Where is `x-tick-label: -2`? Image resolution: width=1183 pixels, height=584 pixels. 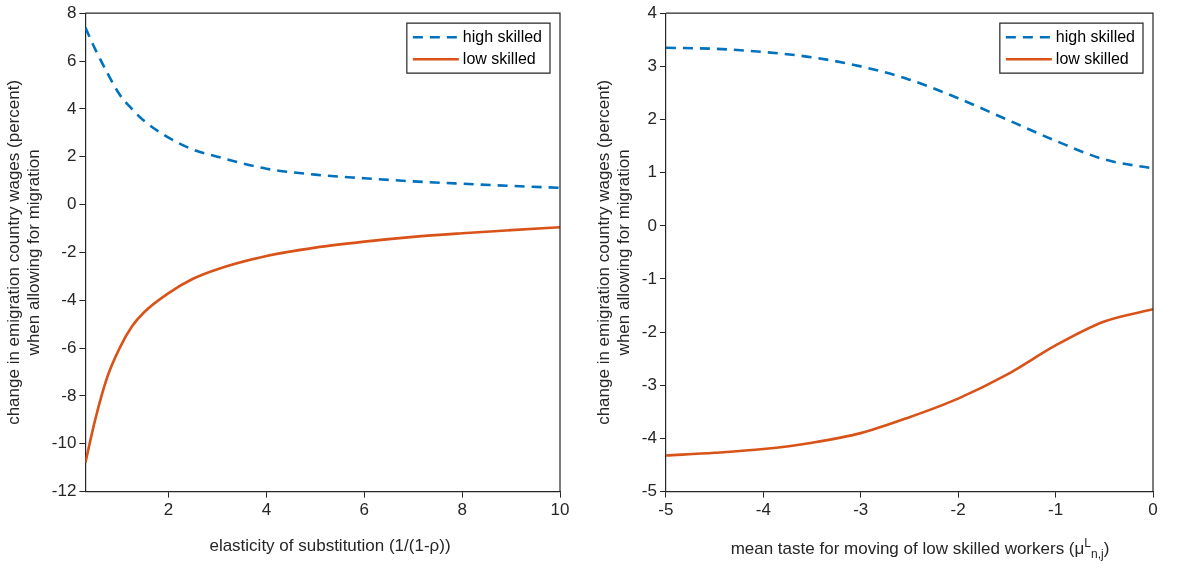 x-tick-label: -2 is located at coordinates (958, 510).